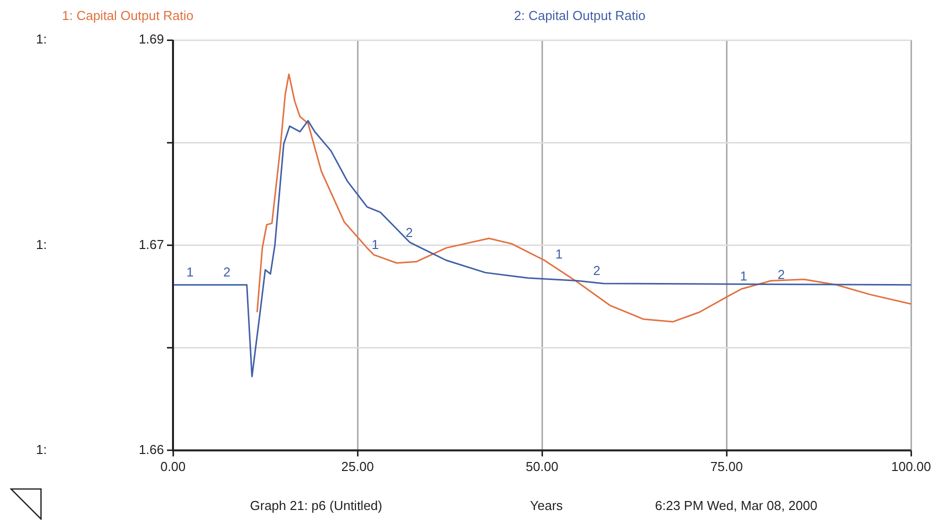 This screenshot has width=934, height=526. I want to click on y-tick-label: 1.66, so click(151, 449).